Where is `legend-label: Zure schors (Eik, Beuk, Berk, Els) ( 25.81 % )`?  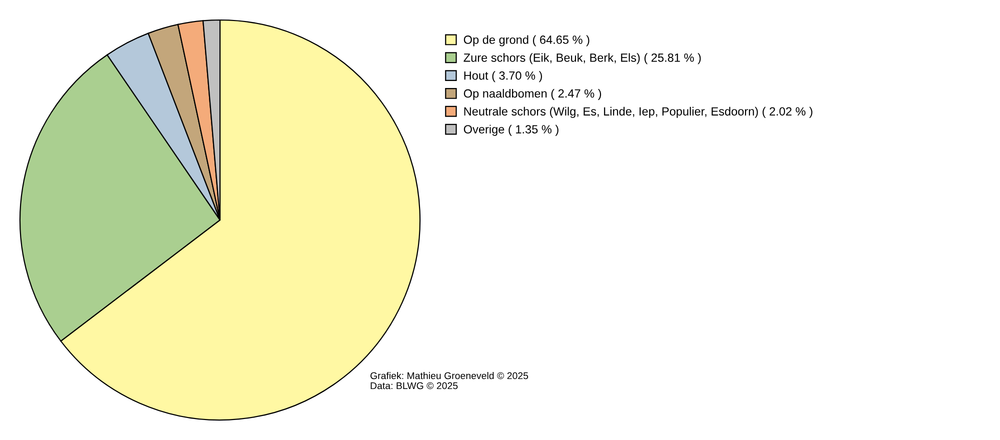
legend-label: Zure schors (Eik, Beuk, Berk, Els) ( 25.81 % ) is located at coordinates (582, 58).